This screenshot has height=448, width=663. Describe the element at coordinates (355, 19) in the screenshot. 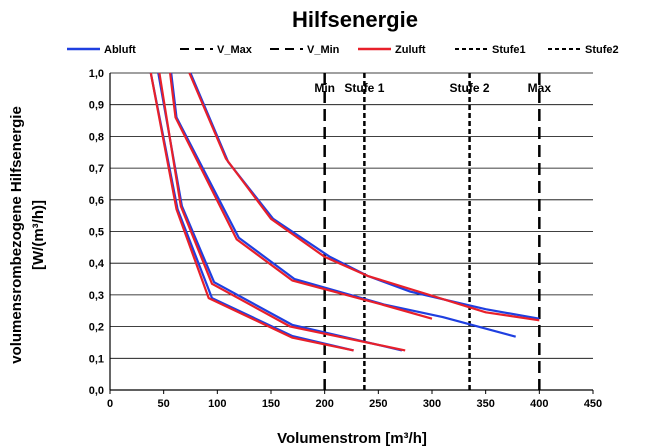

I see `chart-title: Hilfsenergie` at that location.